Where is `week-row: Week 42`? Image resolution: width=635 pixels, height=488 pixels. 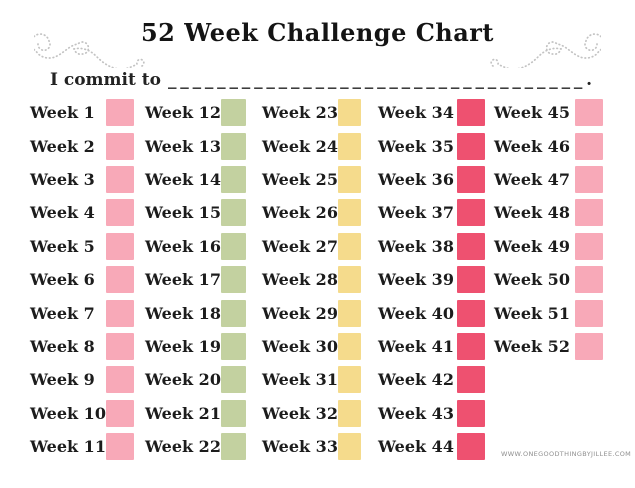 week-row: Week 42 is located at coordinates (431, 379).